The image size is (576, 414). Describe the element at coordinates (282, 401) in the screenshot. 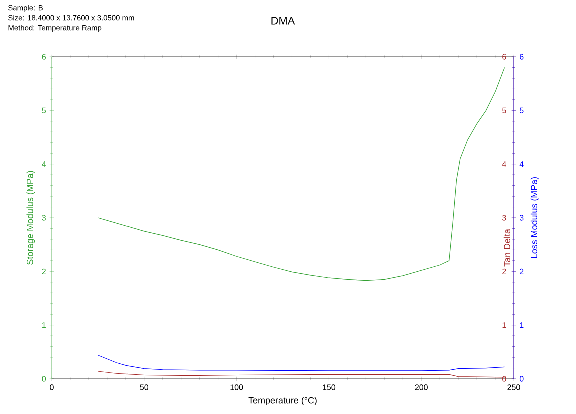

I see `x-axis-title: Temperature (°C)` at that location.